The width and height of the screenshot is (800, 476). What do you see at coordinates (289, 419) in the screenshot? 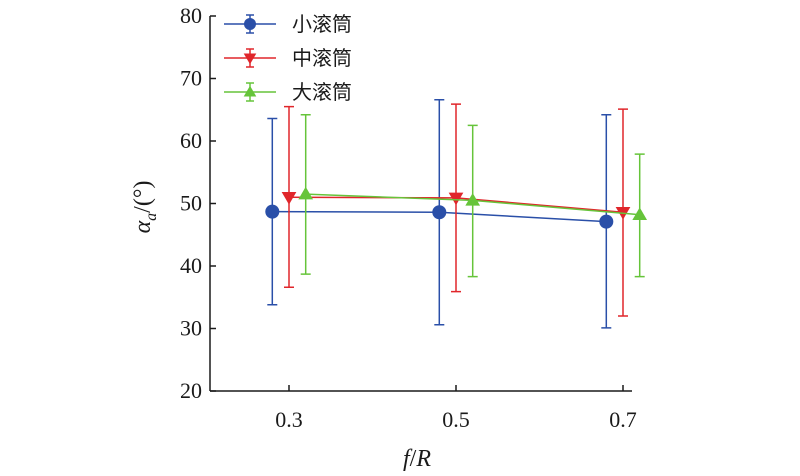
I see `x-tick-label: 0.3` at bounding box center [289, 419].